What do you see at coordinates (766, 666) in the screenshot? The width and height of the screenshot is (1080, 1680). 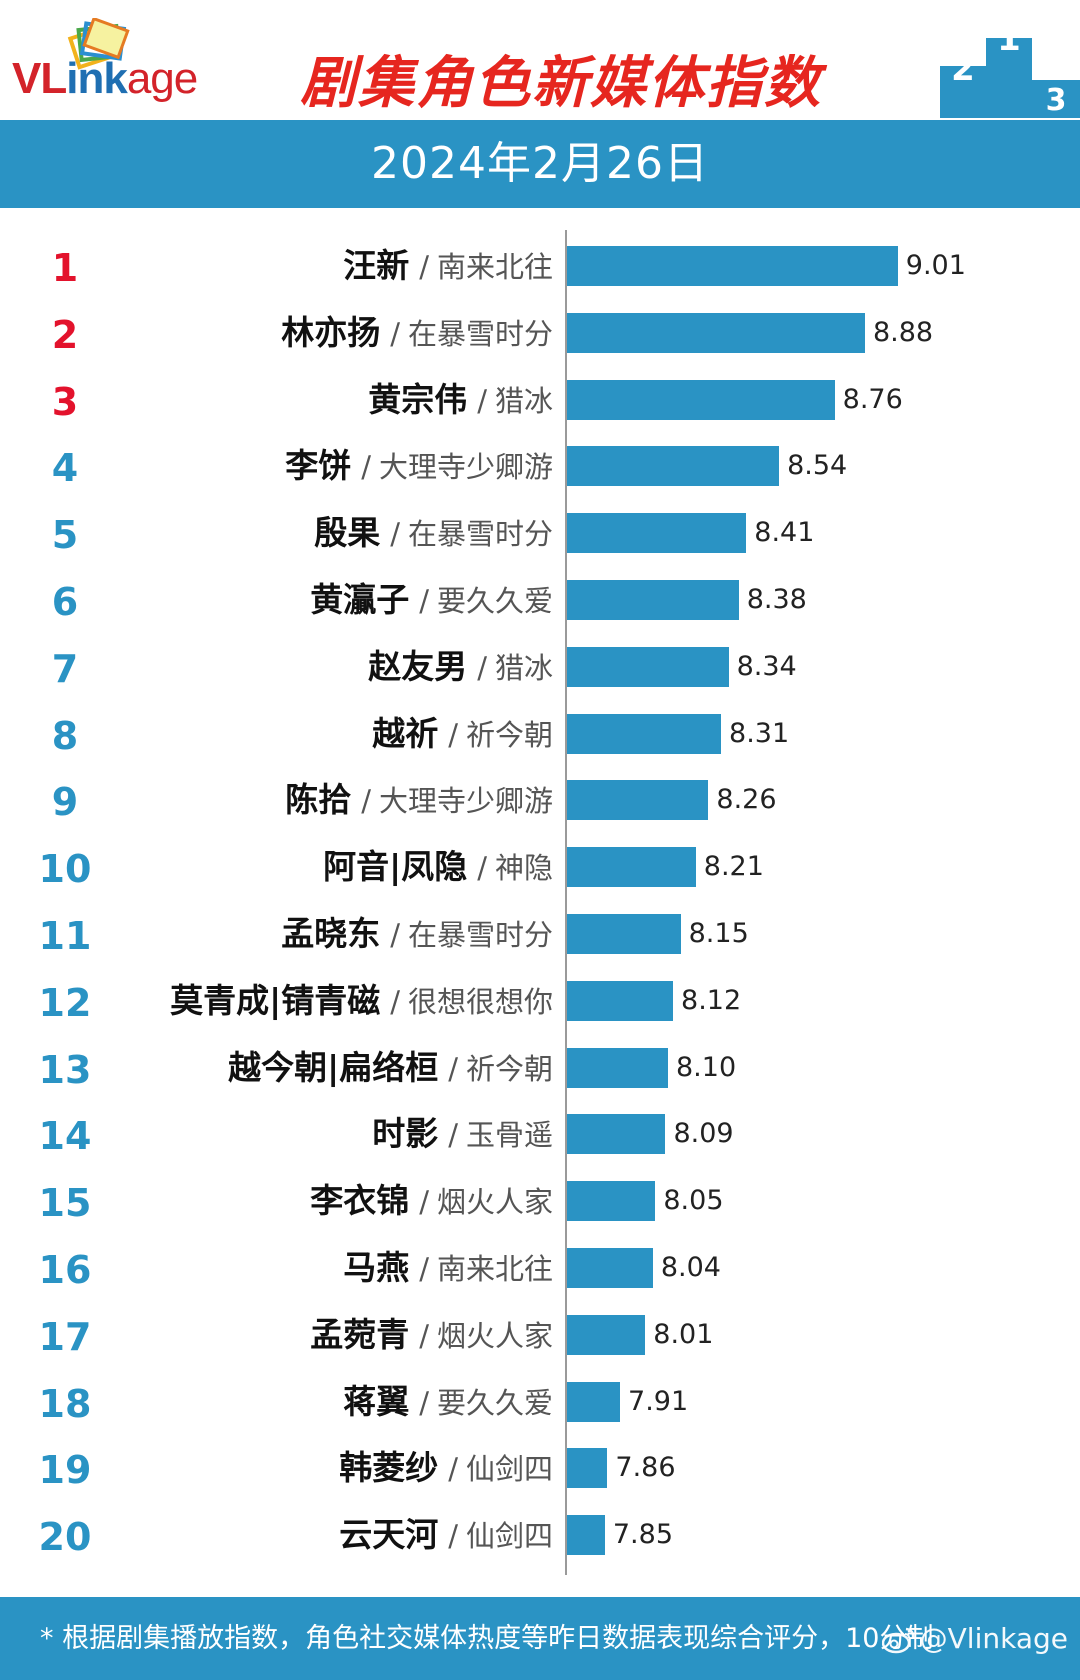 I see `score-value: 8.34` at bounding box center [766, 666].